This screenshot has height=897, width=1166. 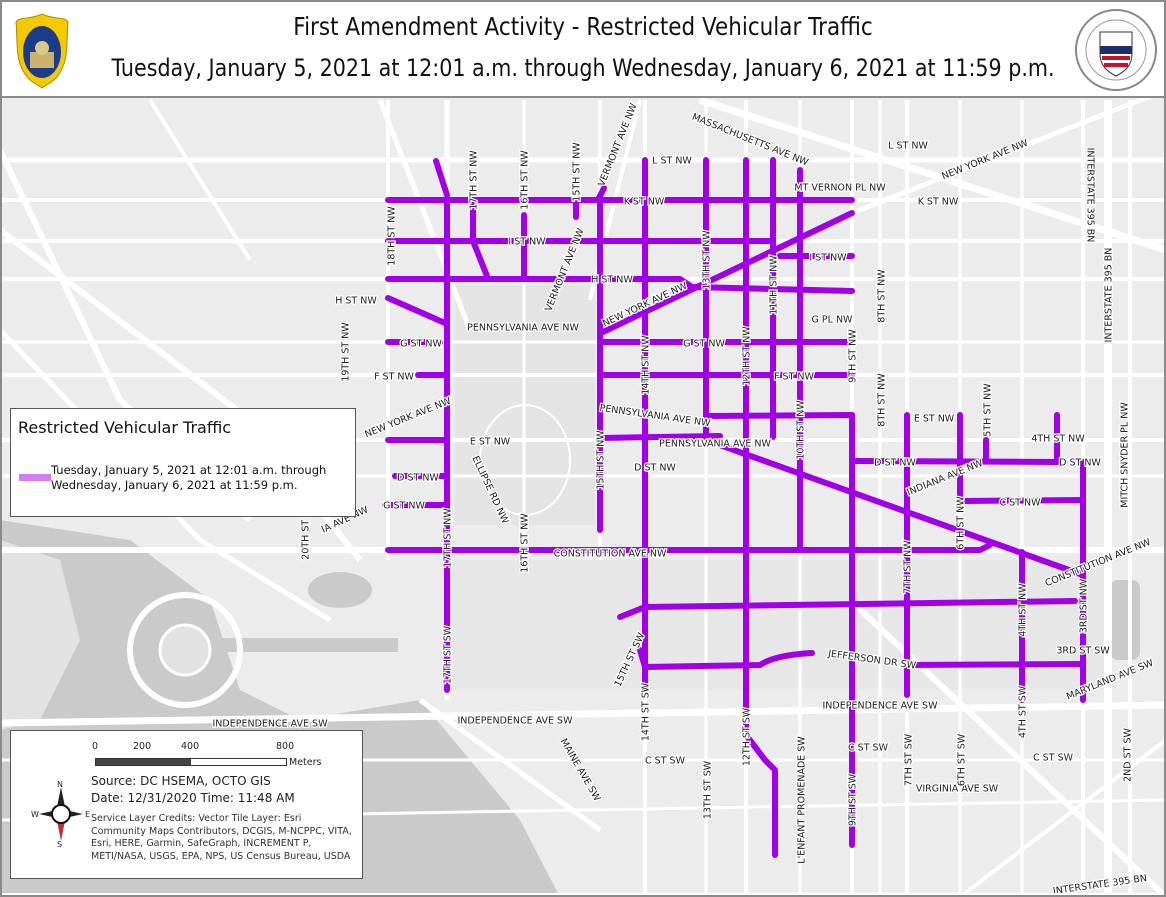 I want to click on street-label: MITCH SNYDER PL NW, so click(x=1125, y=455).